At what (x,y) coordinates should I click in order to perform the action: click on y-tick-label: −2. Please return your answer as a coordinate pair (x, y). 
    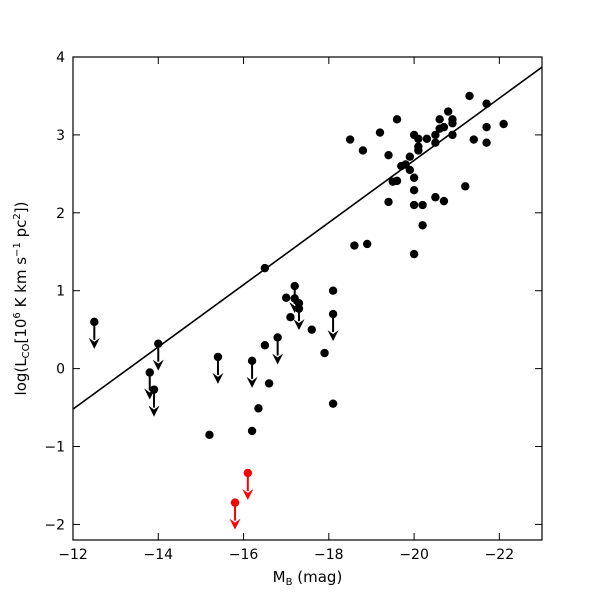
    Looking at the image, I should click on (54, 525).